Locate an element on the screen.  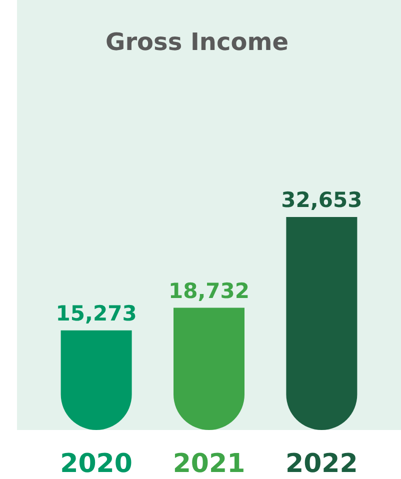
data-label: 32,653 is located at coordinates (321, 200).